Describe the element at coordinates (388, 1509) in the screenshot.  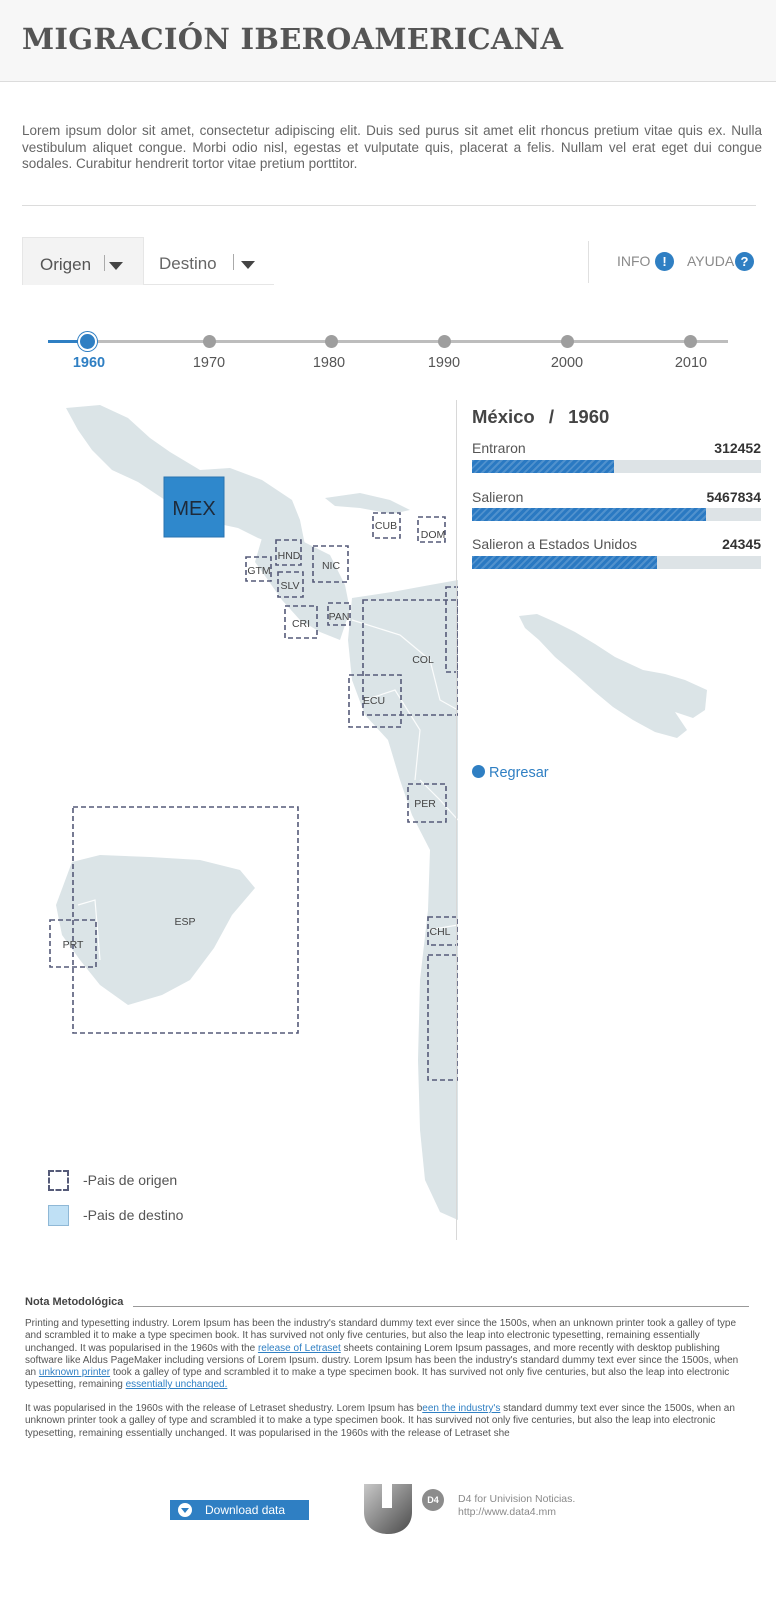
I see `univision-logo` at that location.